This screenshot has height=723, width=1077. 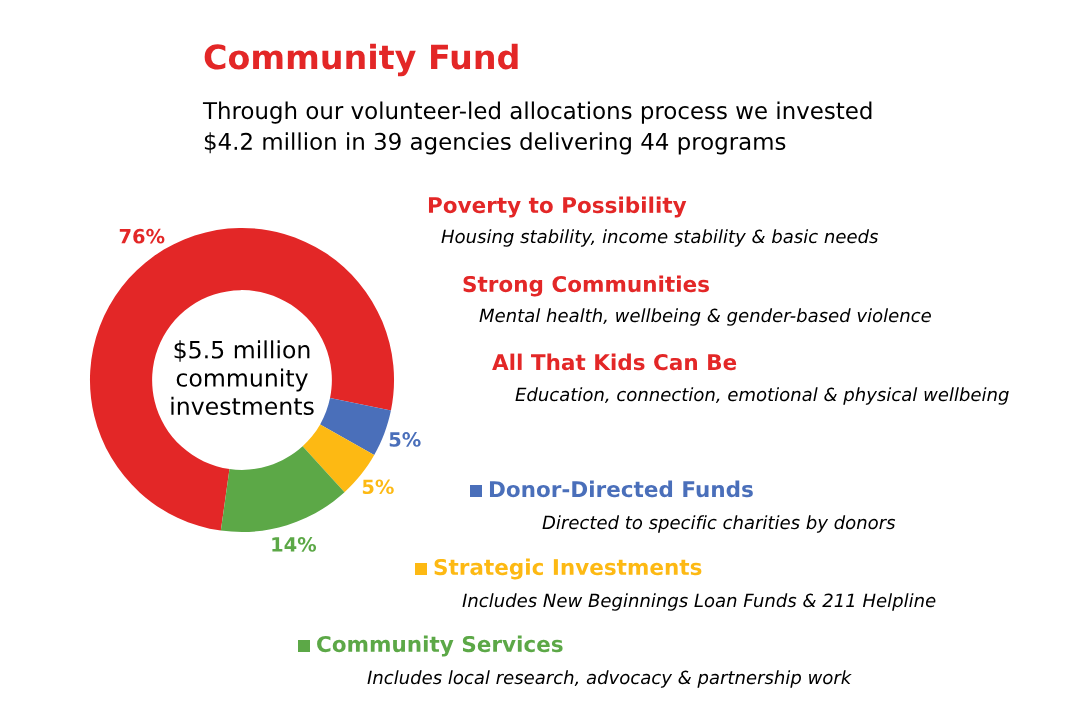 What do you see at coordinates (614, 362) in the screenshot?
I see `text: All That Kids Can Be` at bounding box center [614, 362].